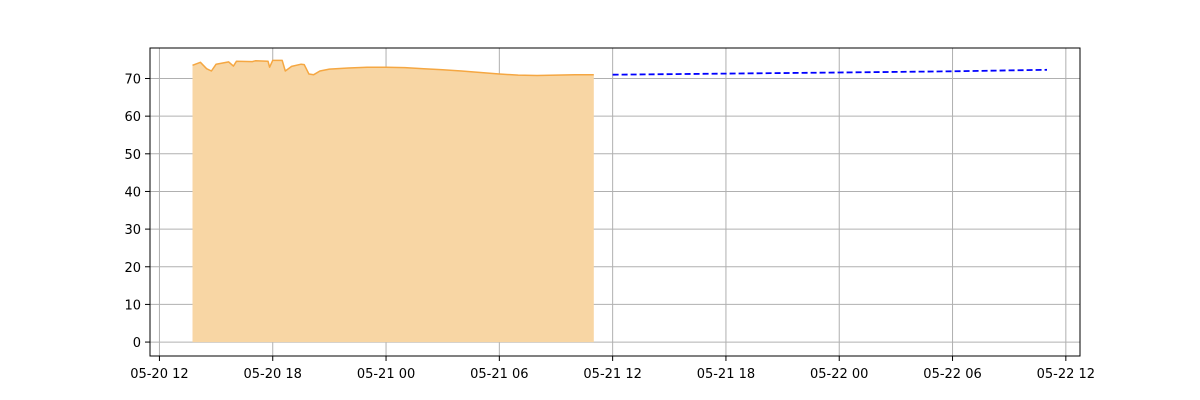  Describe the element at coordinates (273, 374) in the screenshot. I see `x-tick-label: 05-20 18` at that location.